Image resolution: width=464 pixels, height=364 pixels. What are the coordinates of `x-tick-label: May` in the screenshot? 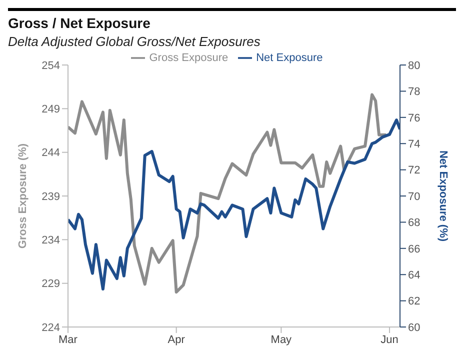 It's located at (281, 340).